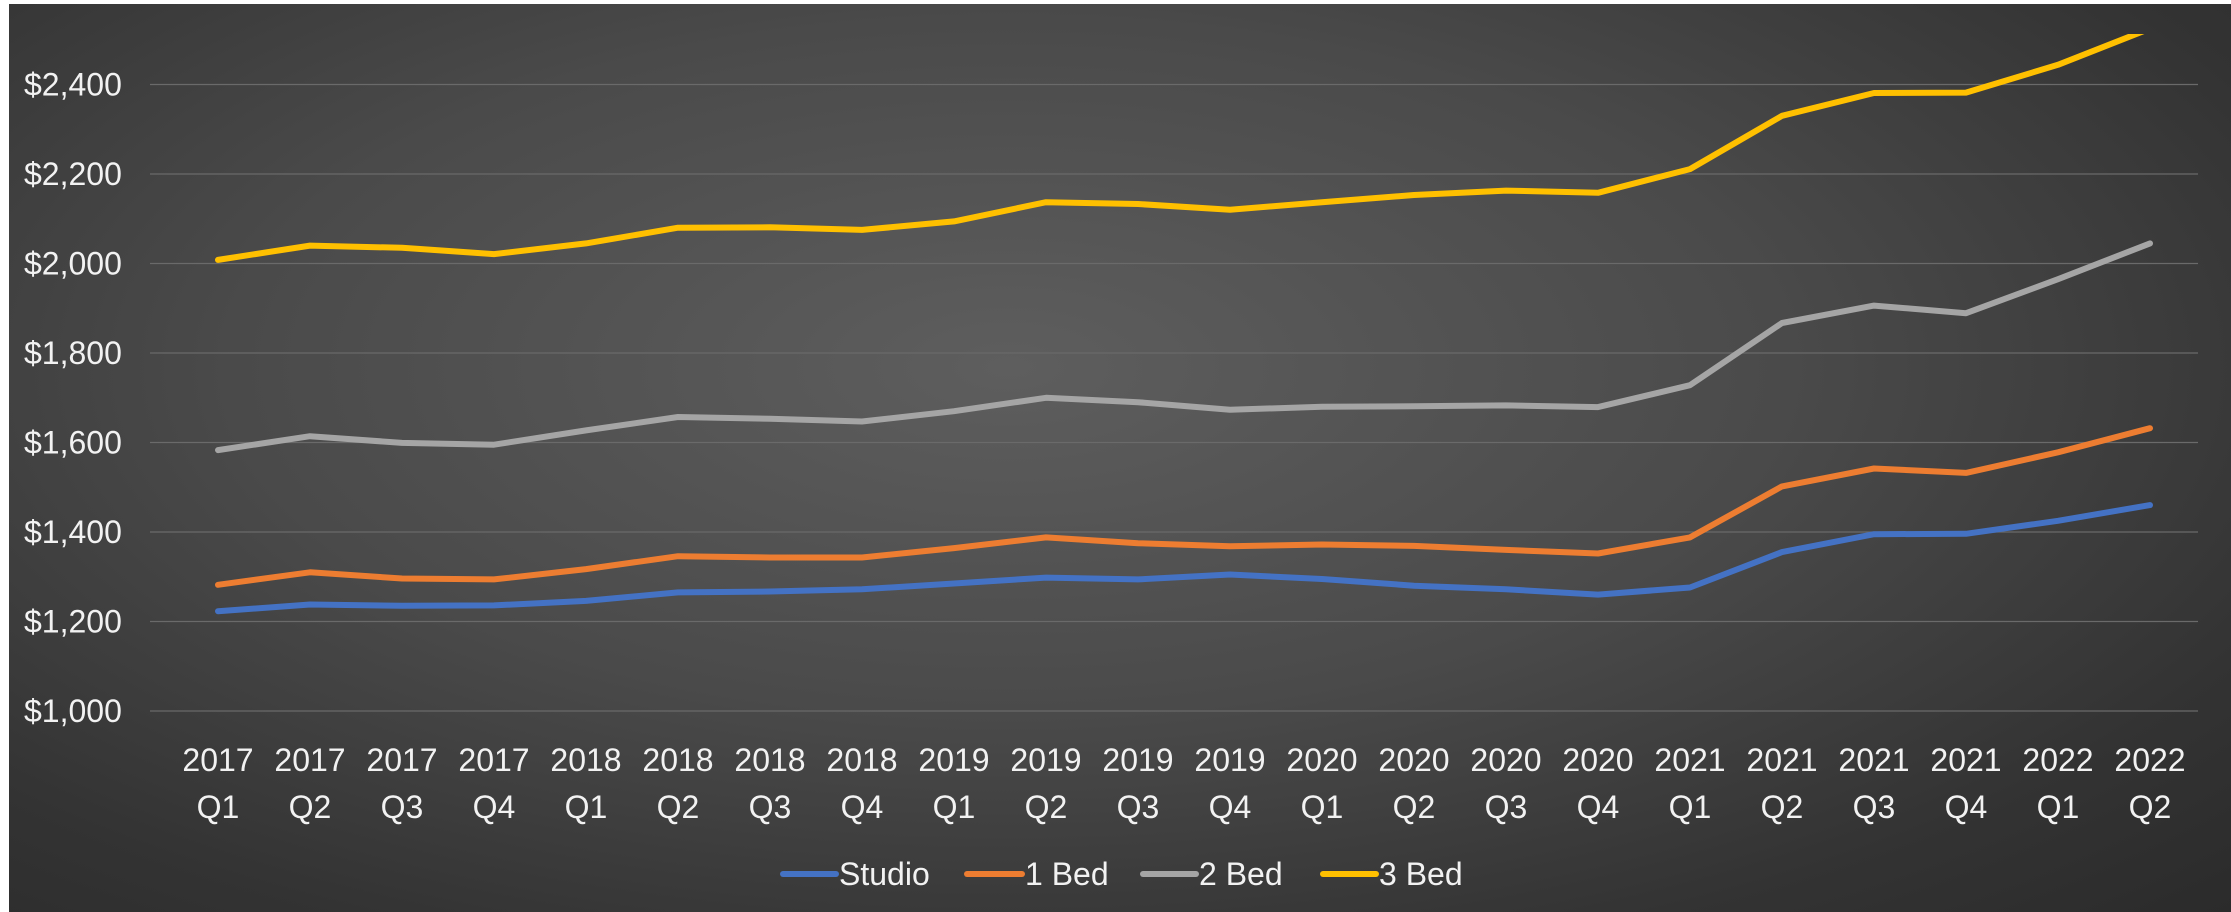  I want to click on legend-label: 1 Bed, so click(1067, 874).